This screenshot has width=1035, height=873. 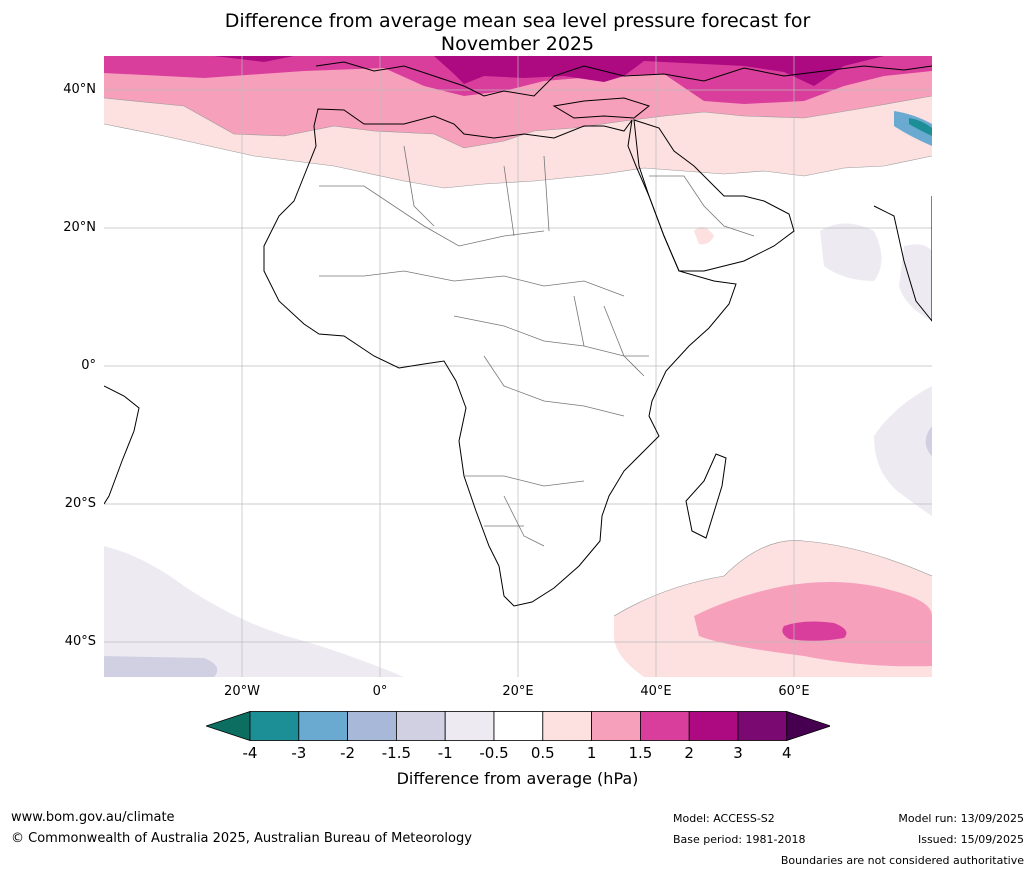 I want to click on colorbar-tick-label: -2, so click(x=348, y=753).